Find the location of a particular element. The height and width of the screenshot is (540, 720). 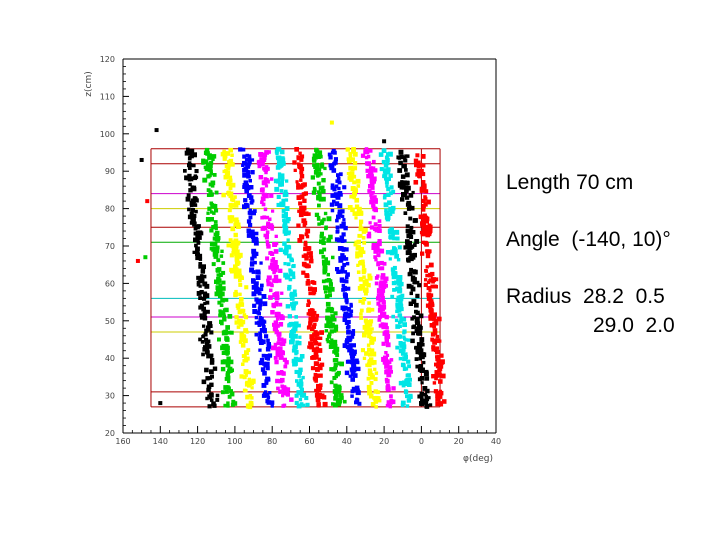

y-tick-label: 80 is located at coordinates (110, 209).